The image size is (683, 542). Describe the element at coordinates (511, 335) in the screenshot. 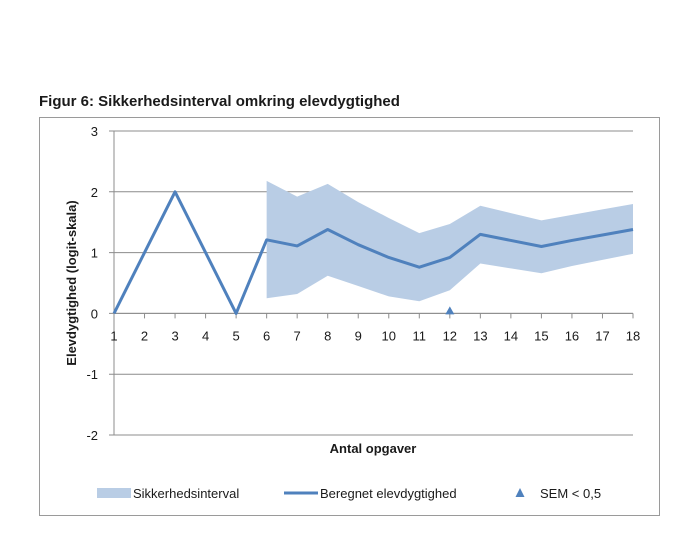

I see `x-tick-label: 14` at that location.